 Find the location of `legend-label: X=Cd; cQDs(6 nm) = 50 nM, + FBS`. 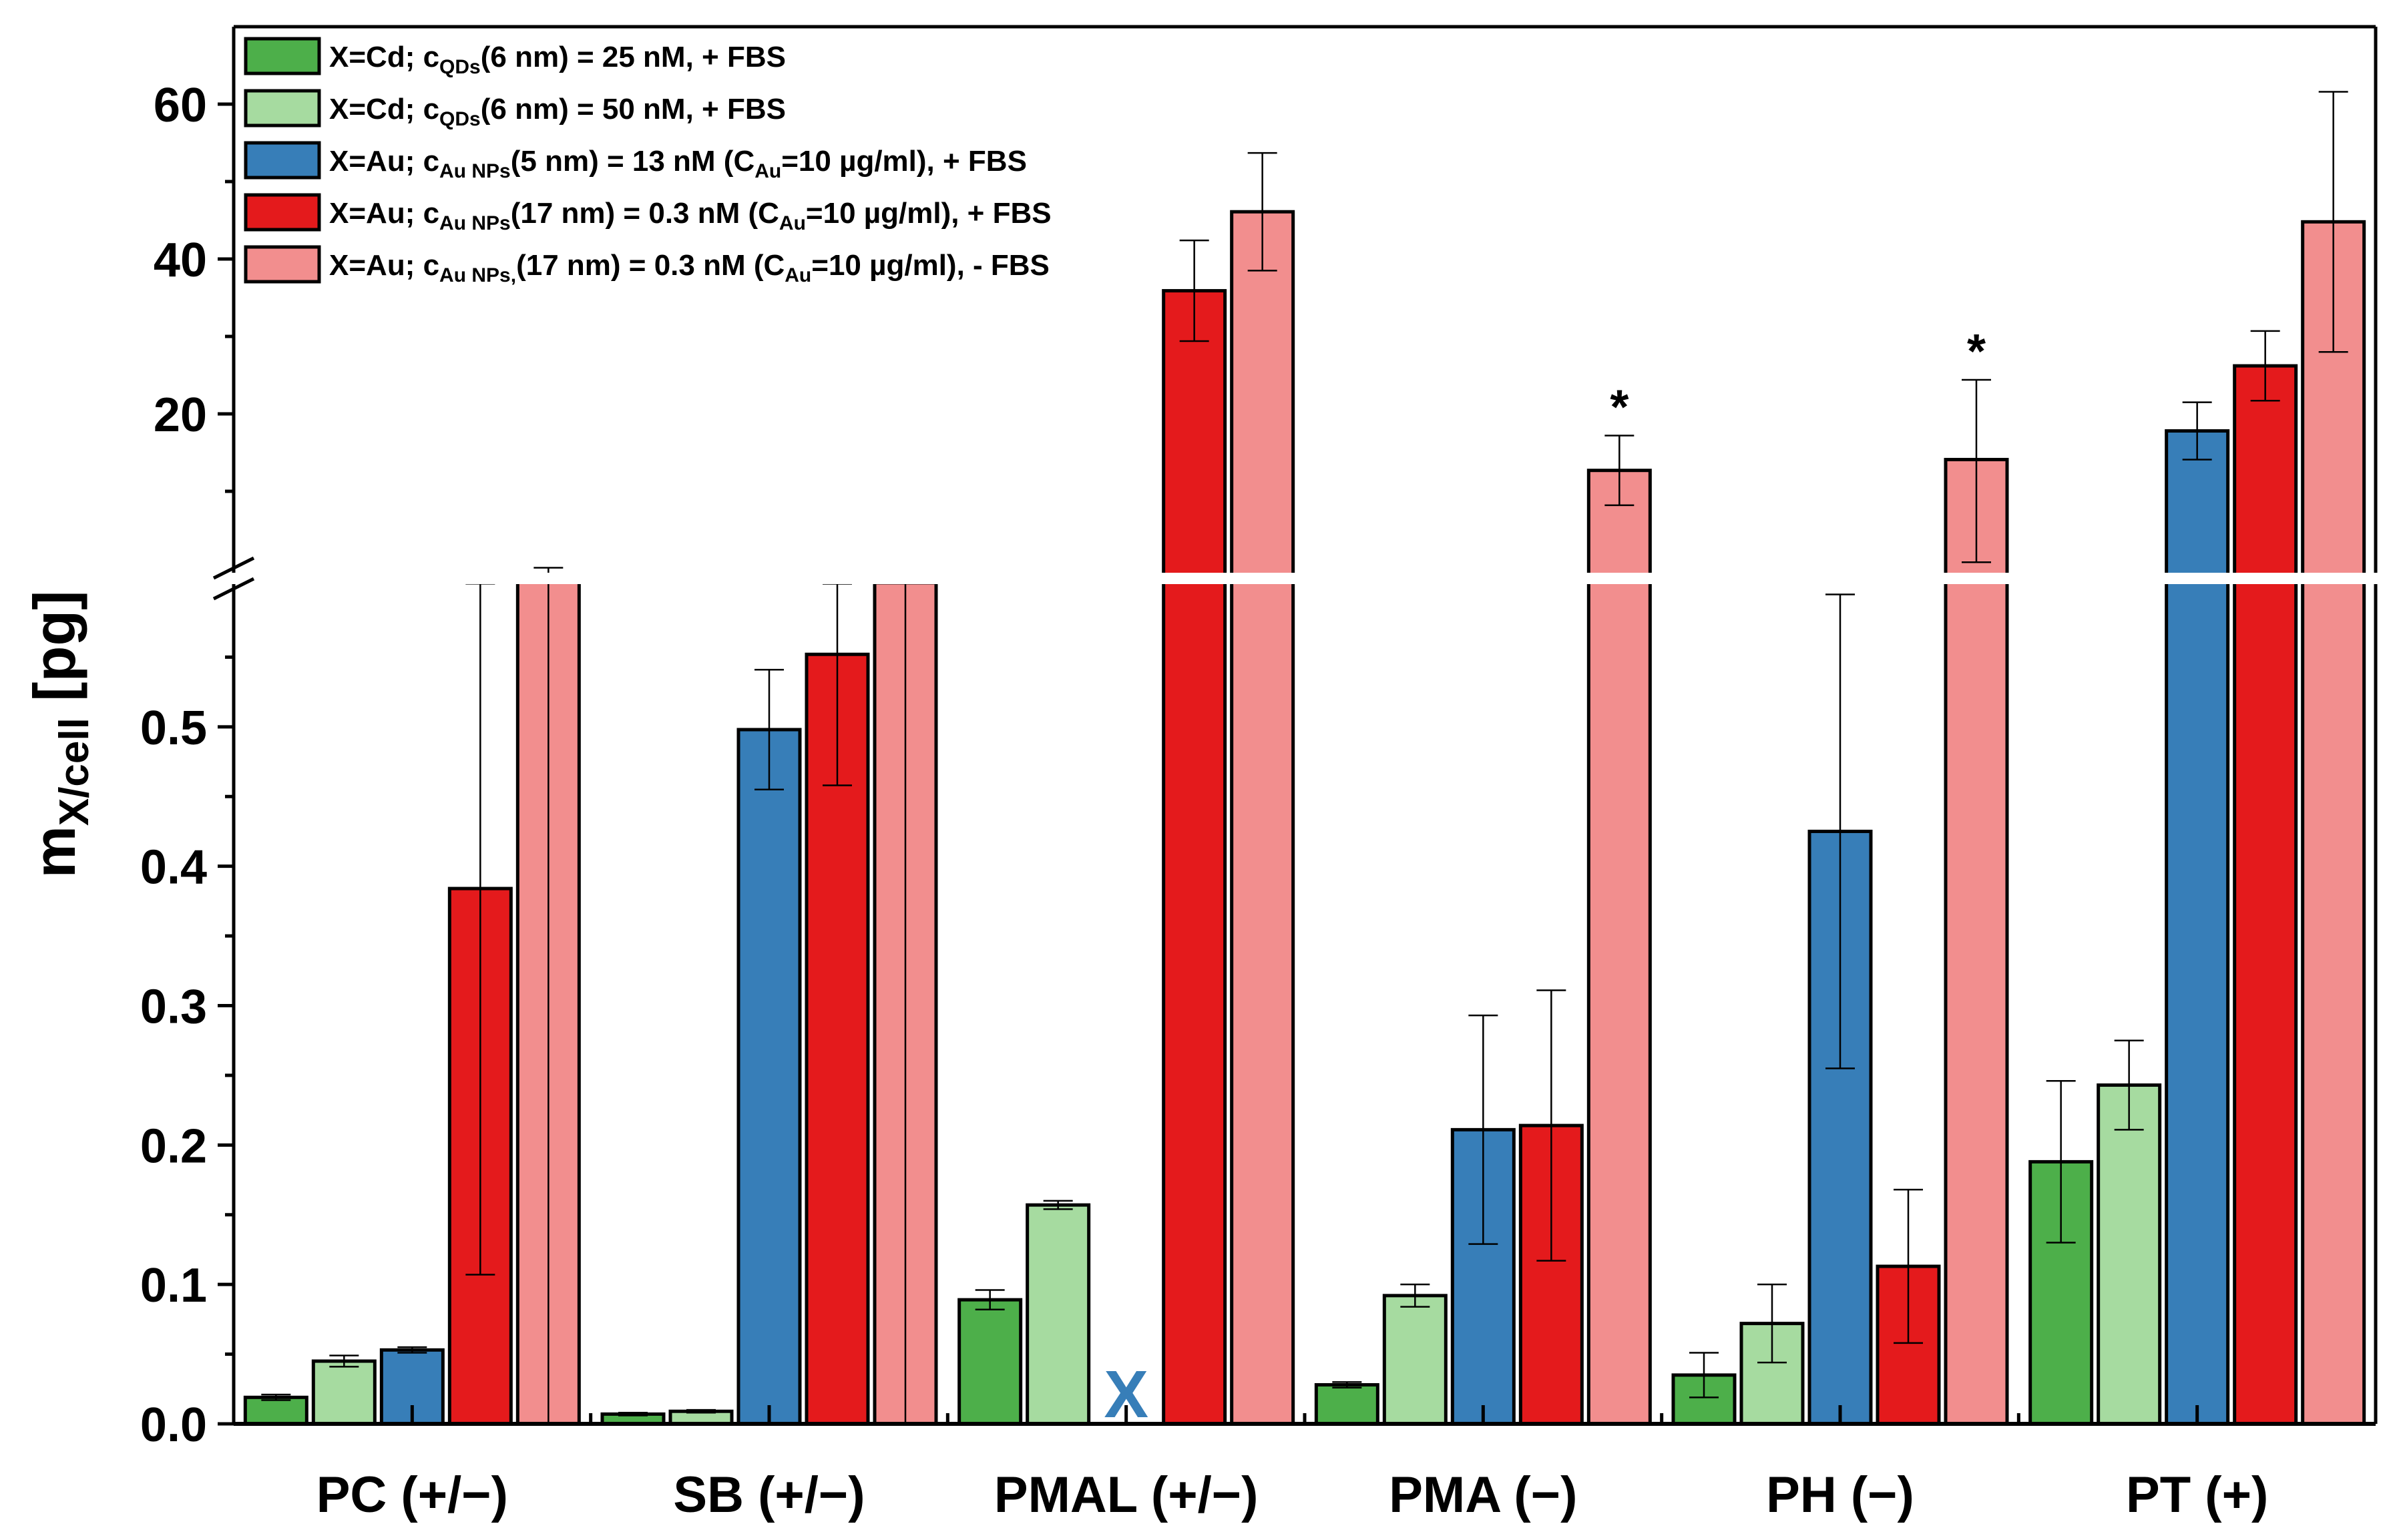

legend-label: X=Cd; cQDs(6 nm) = 50 nM, + FBS is located at coordinates (558, 111).